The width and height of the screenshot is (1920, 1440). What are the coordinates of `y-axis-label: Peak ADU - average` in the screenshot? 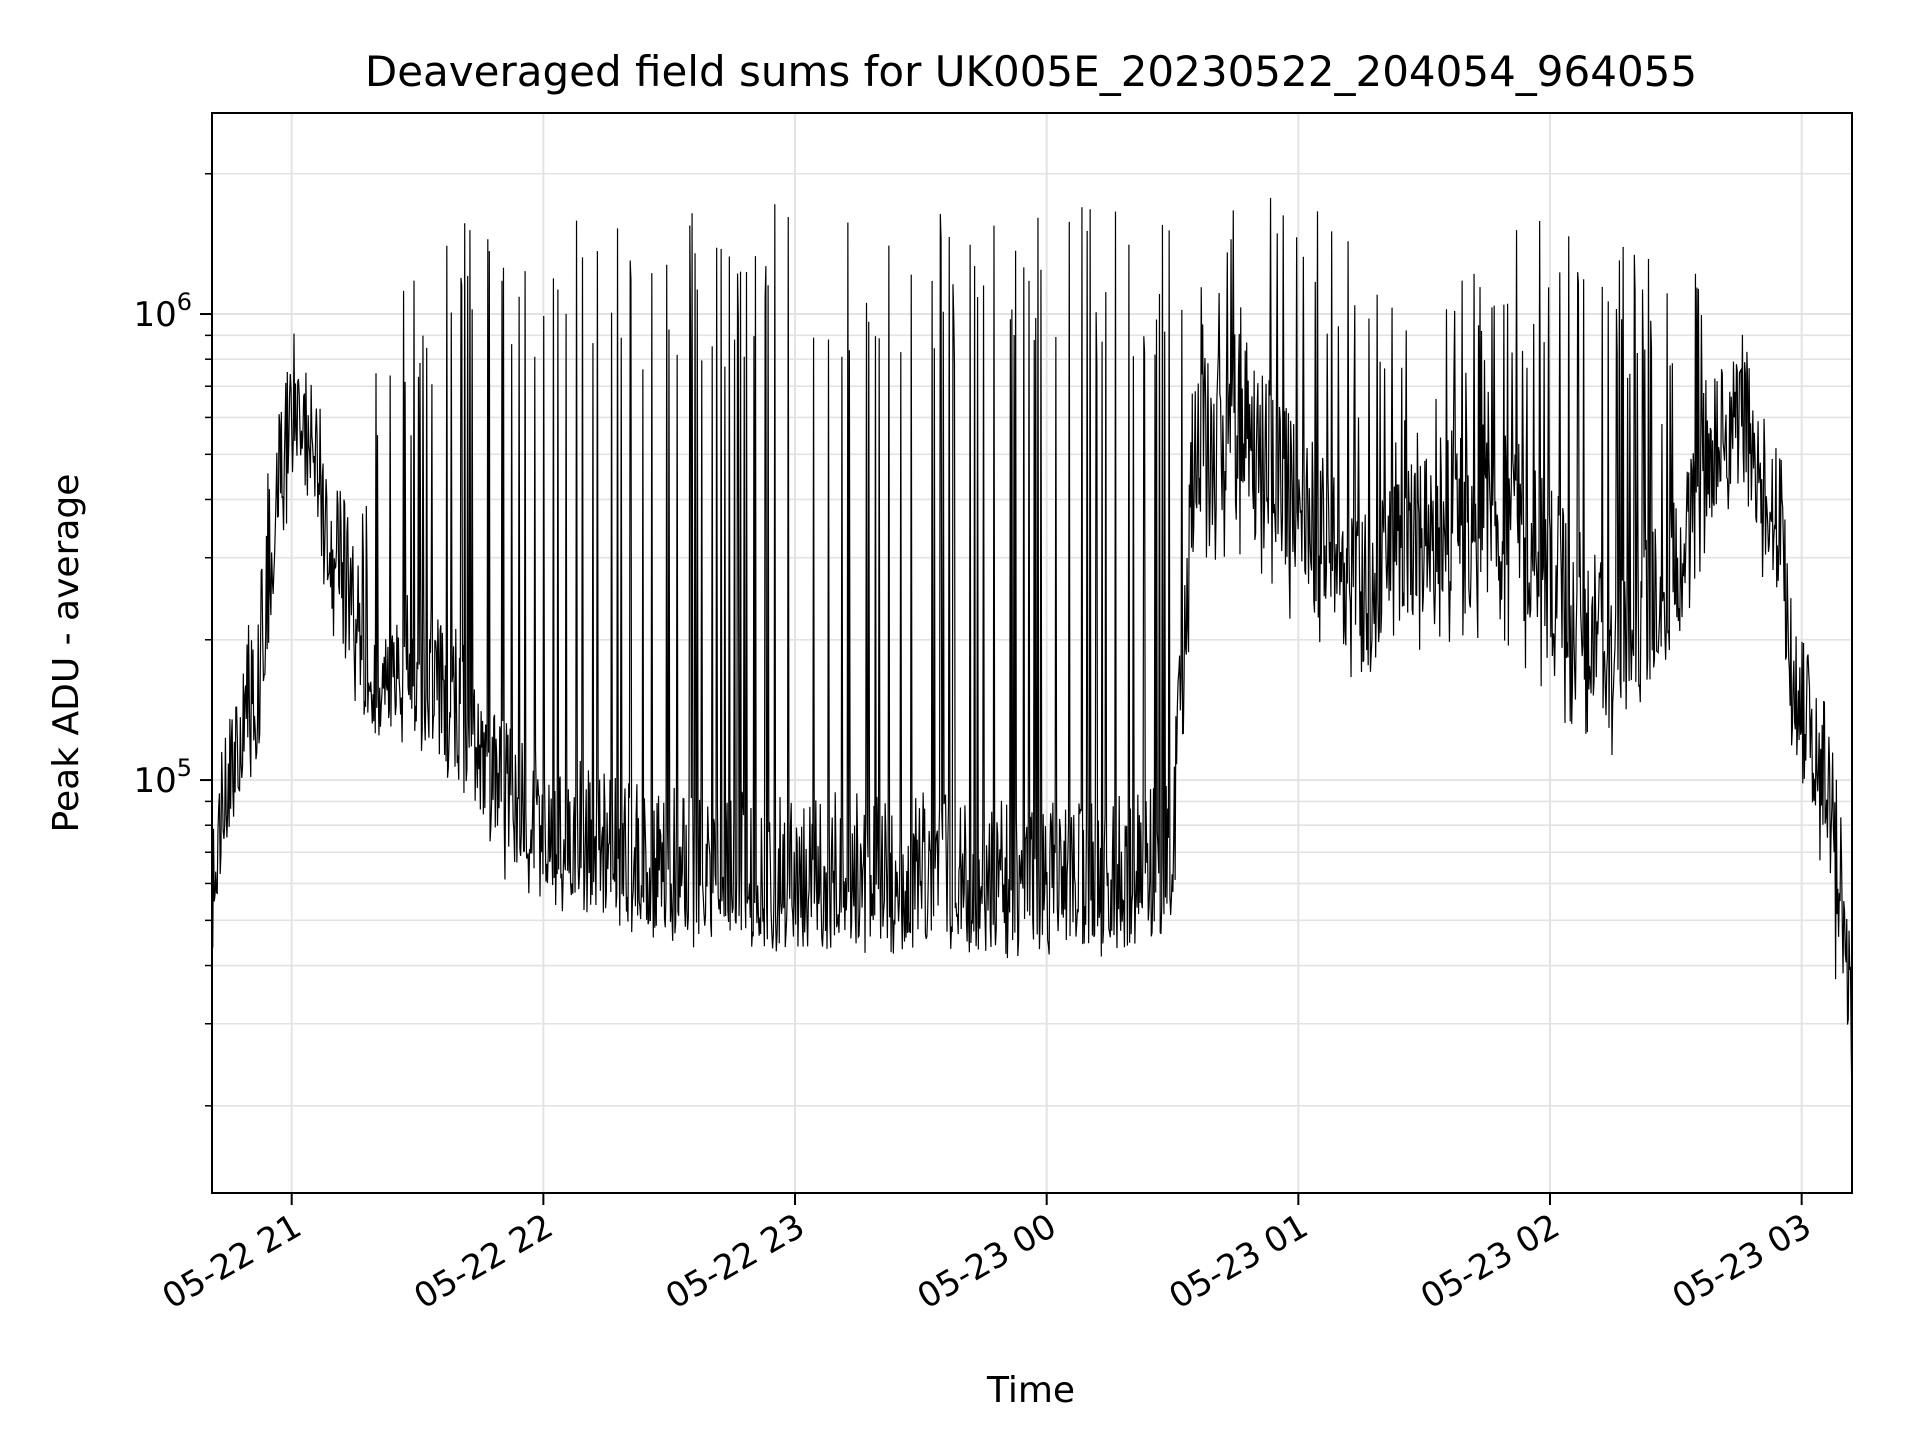 It's located at (66, 653).